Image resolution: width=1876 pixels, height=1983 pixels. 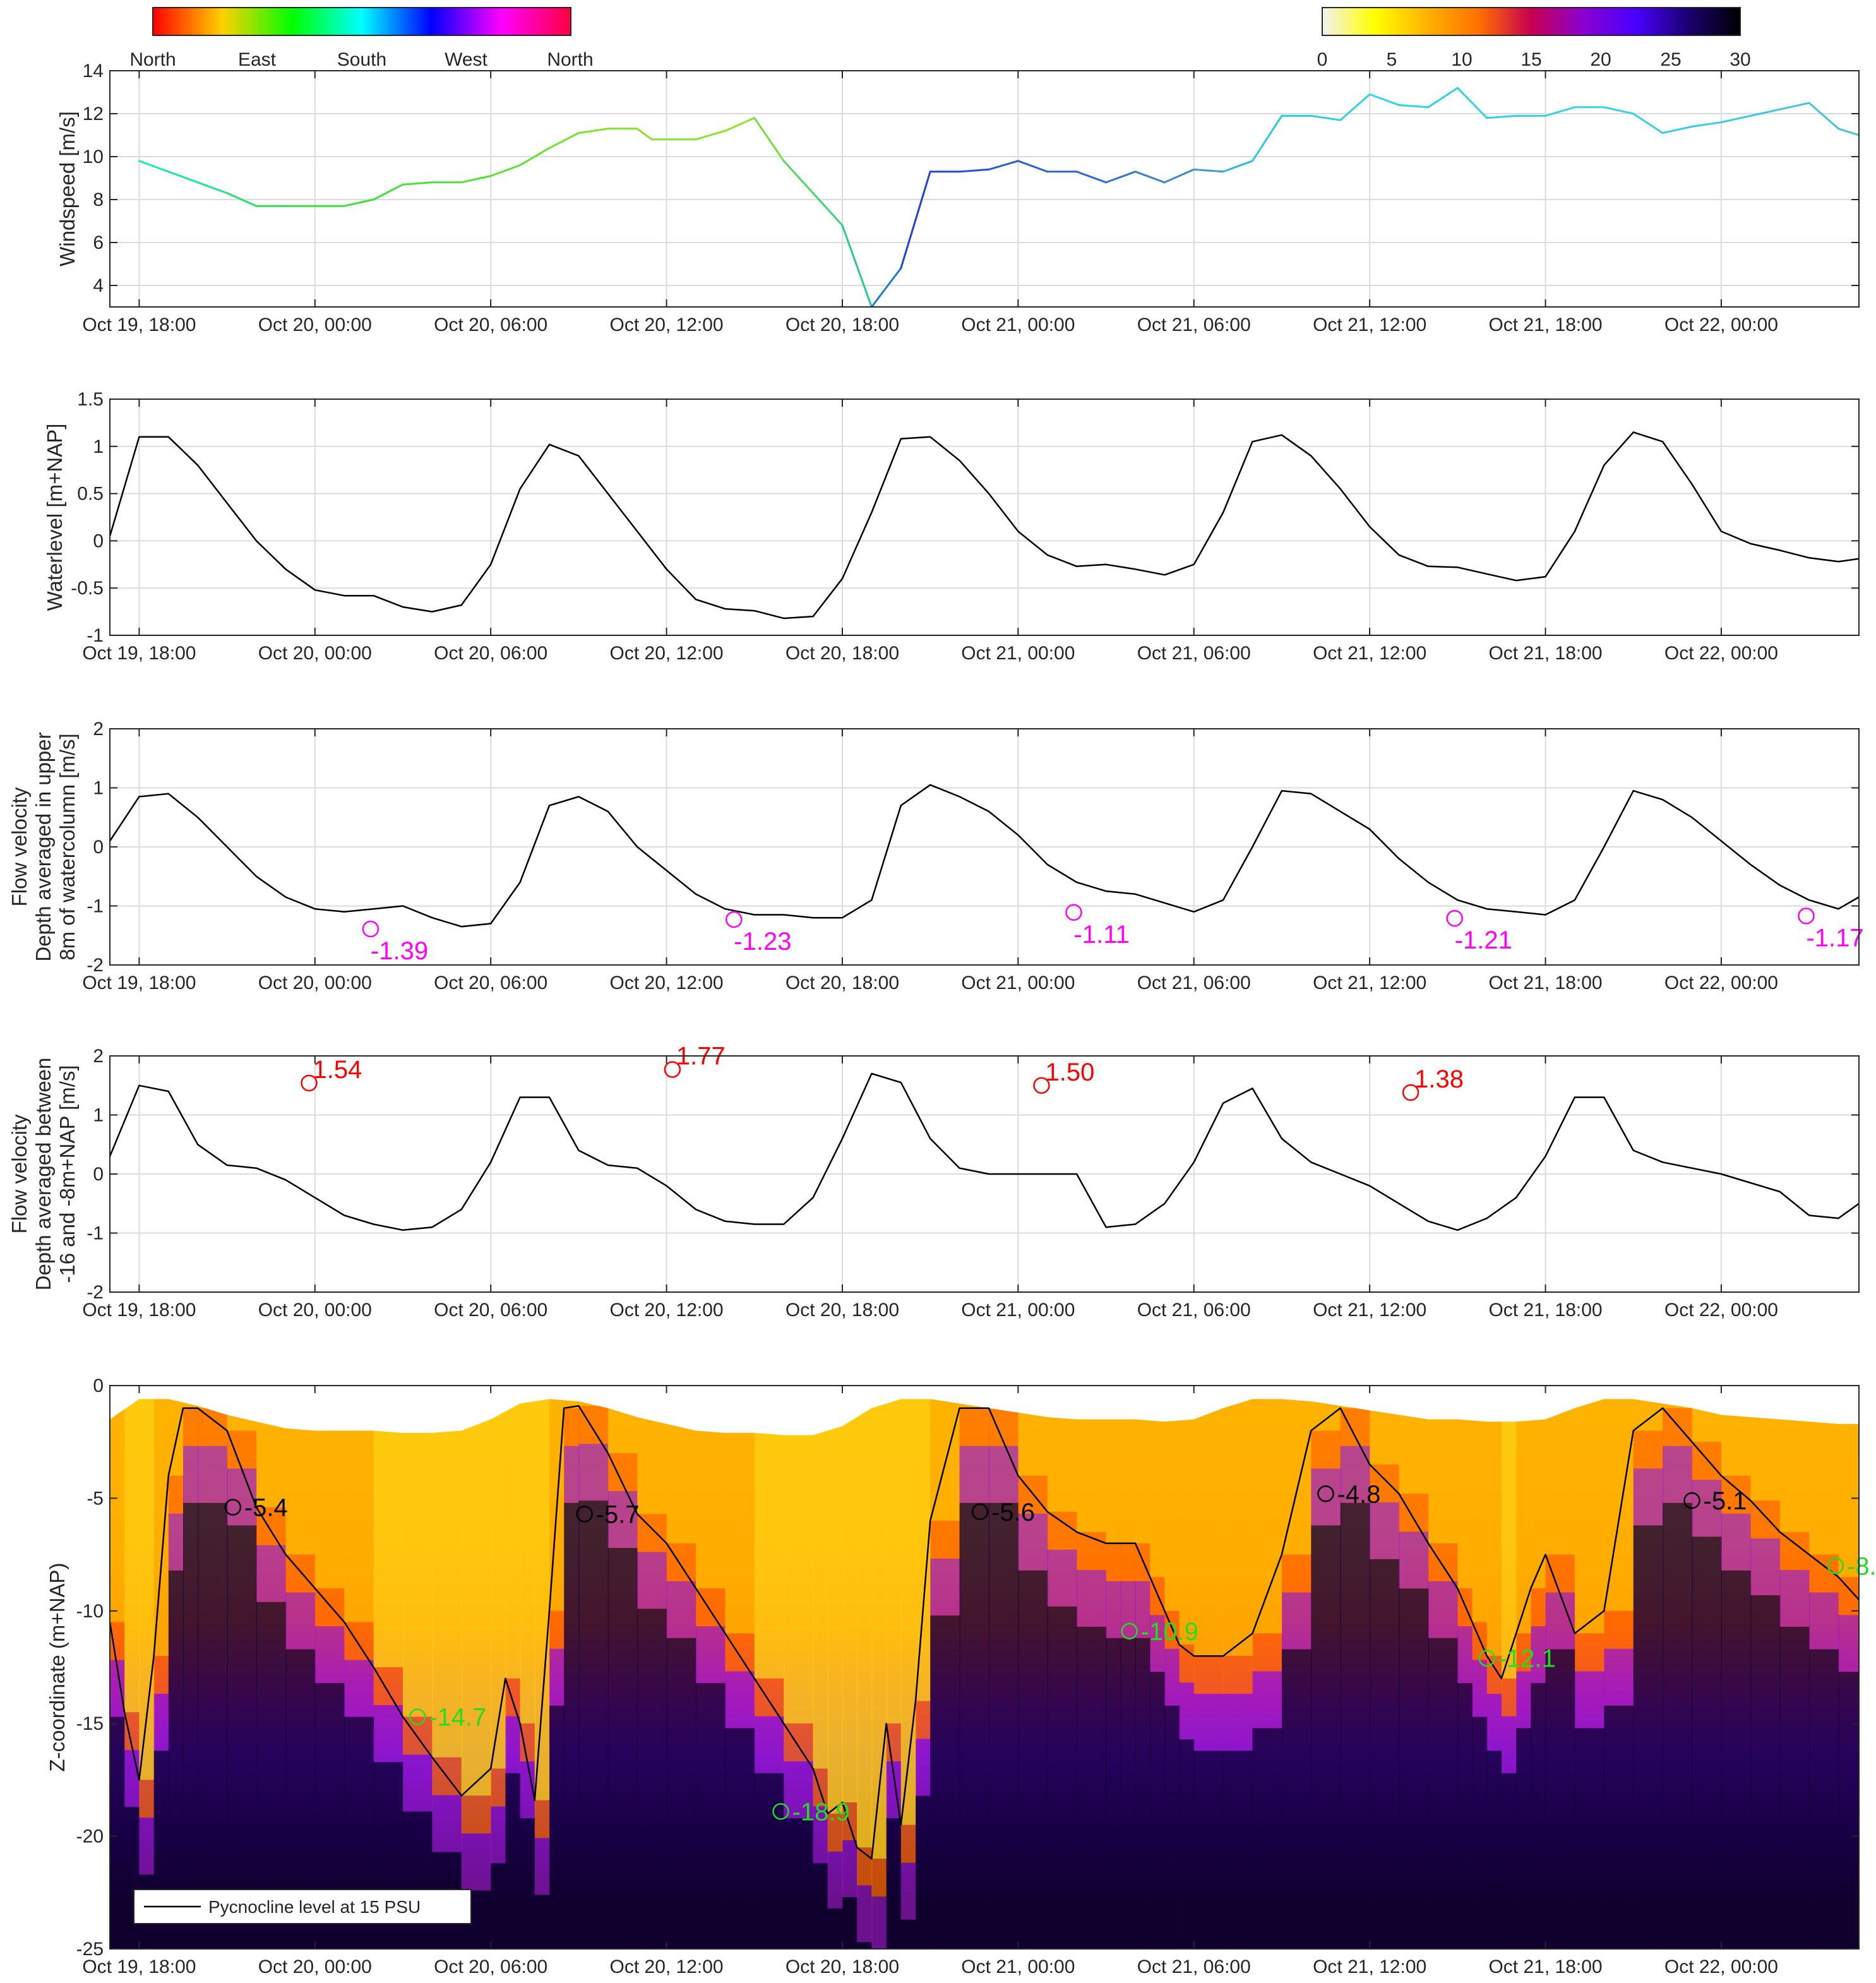 I want to click on lower-flow-annotations: 1.54 1.771.50 1.38, so click(x=882, y=1072).